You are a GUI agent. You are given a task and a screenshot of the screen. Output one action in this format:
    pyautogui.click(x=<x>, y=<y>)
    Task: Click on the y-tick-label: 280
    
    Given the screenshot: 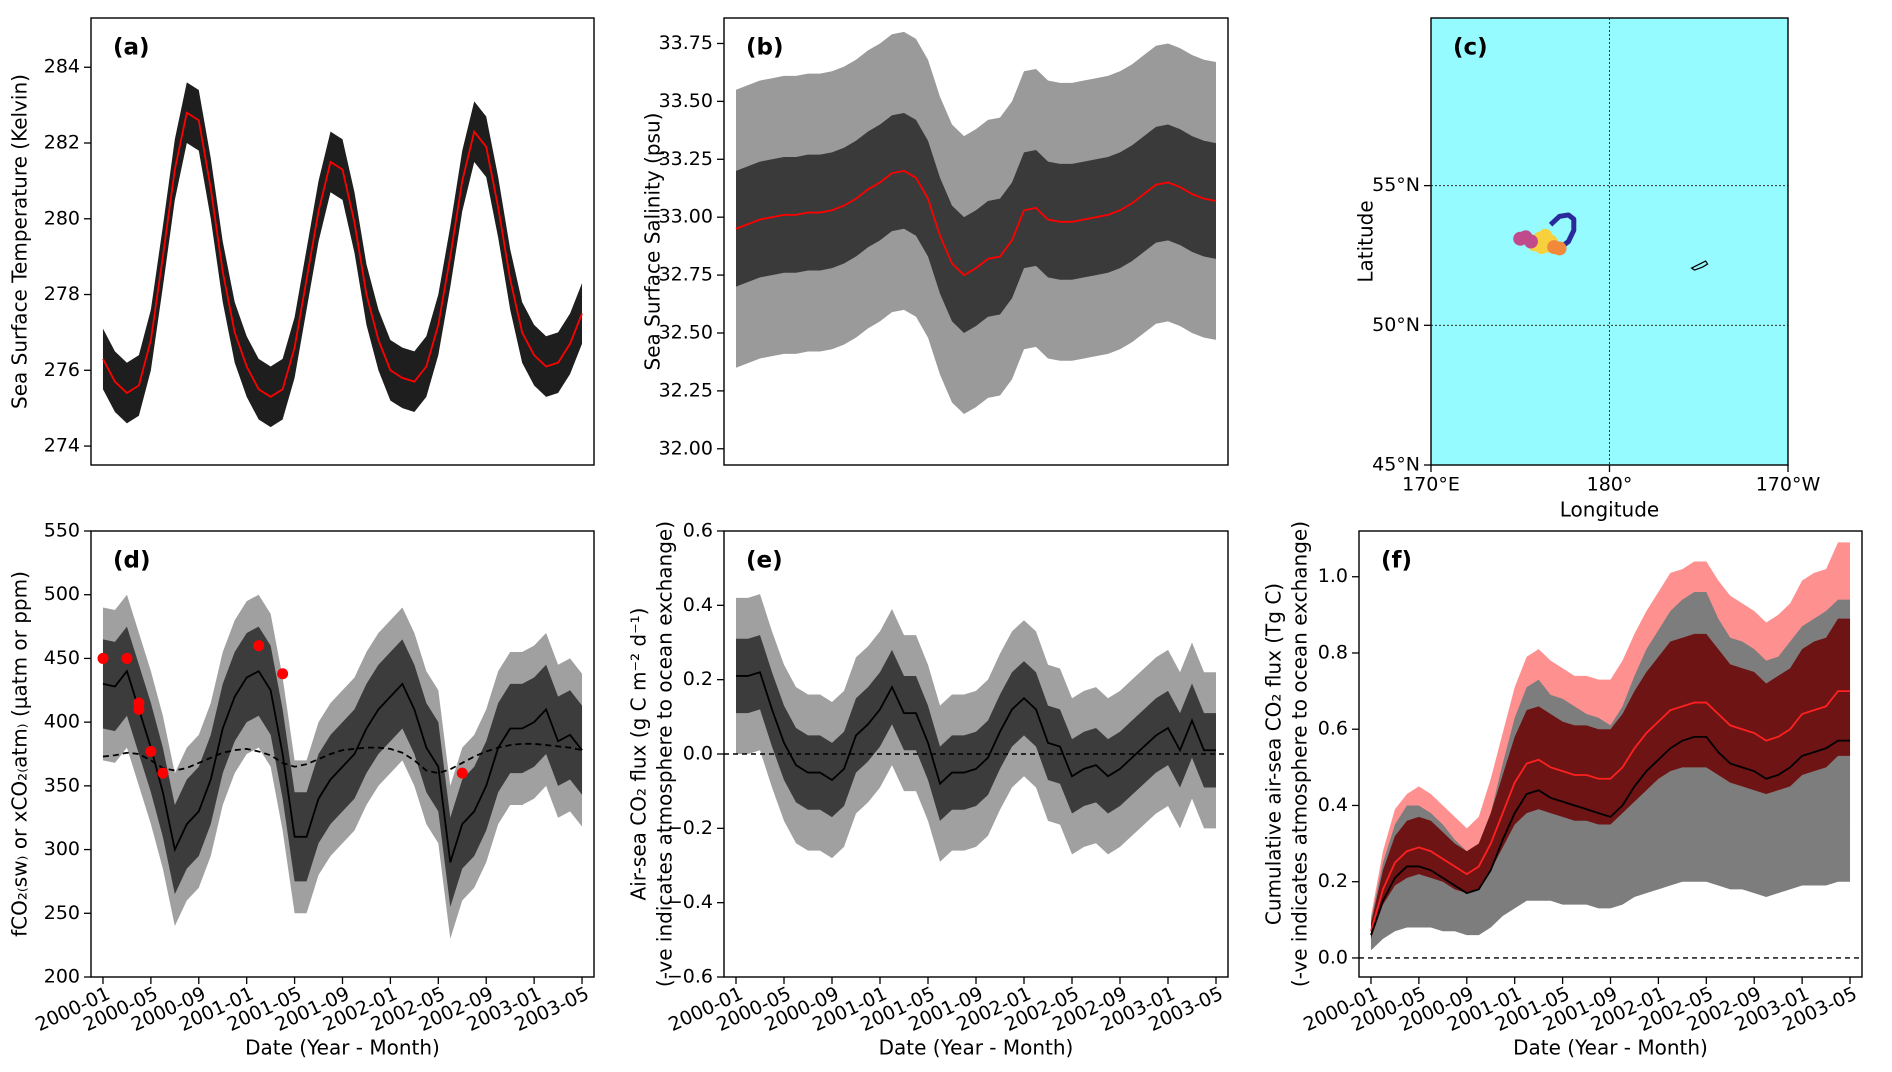 What is the action you would take?
    pyautogui.click(x=62, y=218)
    